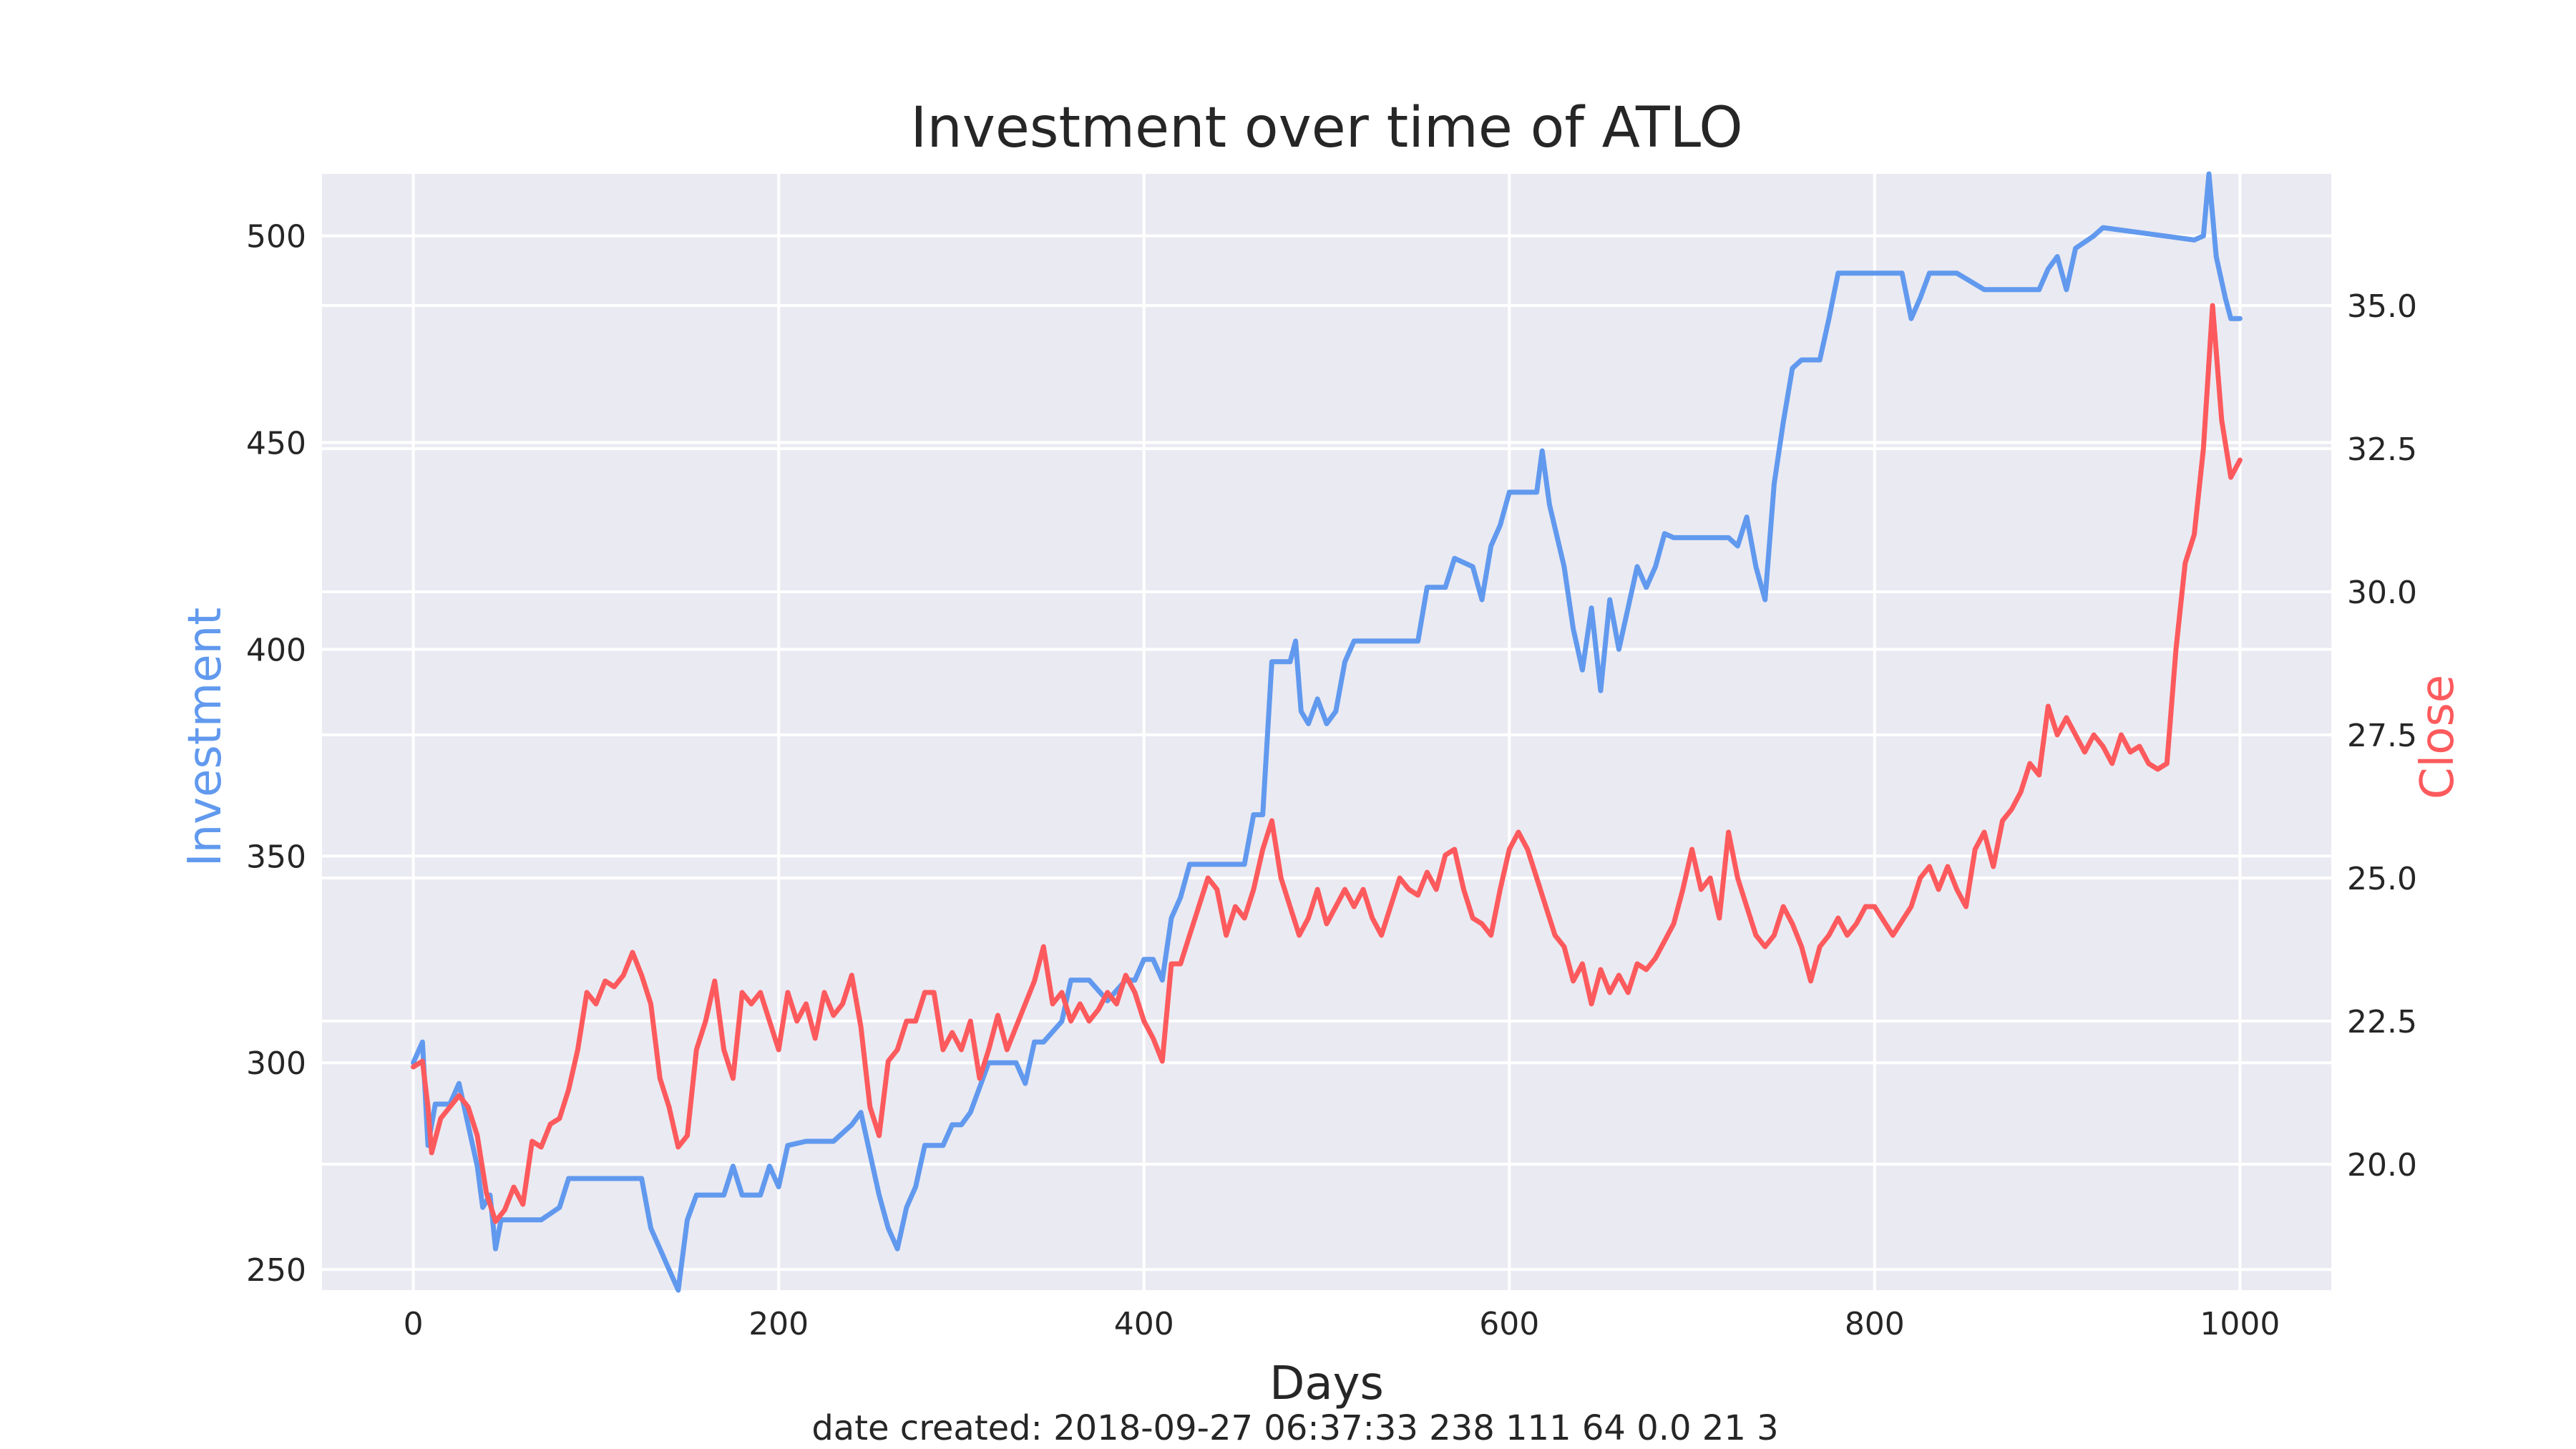  Describe the element at coordinates (2240, 1324) in the screenshot. I see `x-tick-label: 1000` at that location.